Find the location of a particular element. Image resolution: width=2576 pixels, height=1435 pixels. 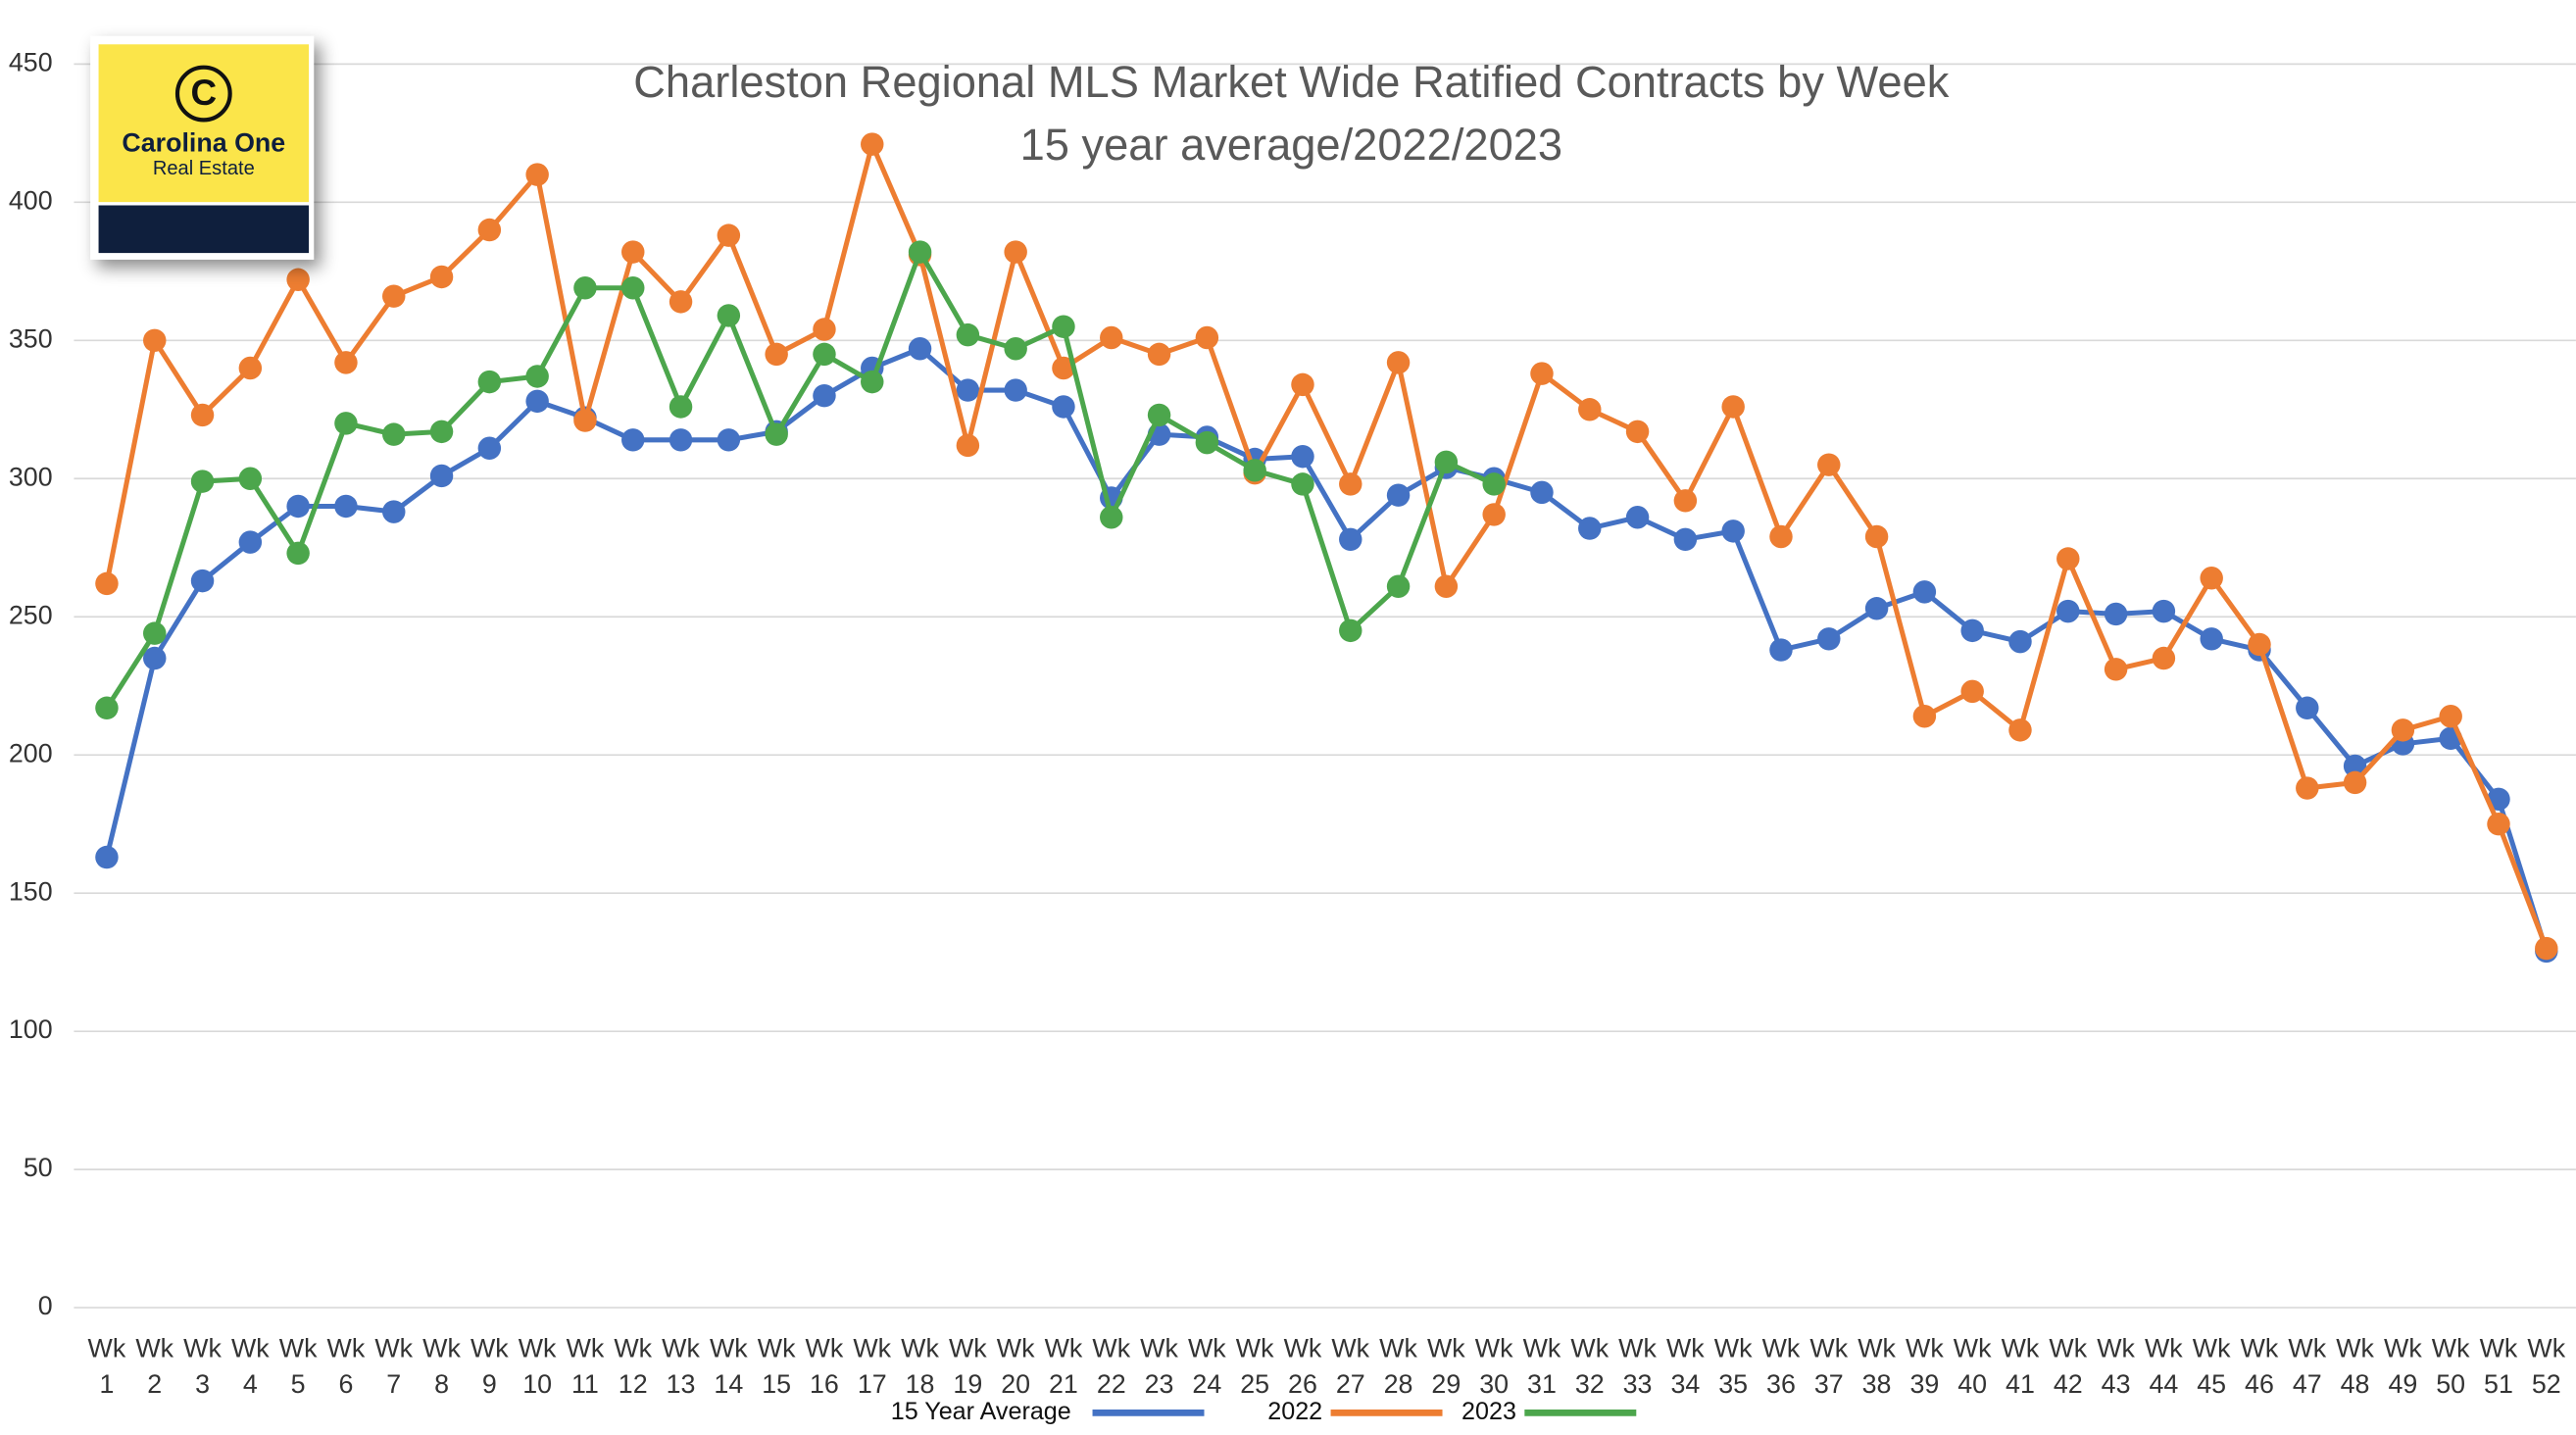

x-tick-label: Wk 6 is located at coordinates (346, 1367).